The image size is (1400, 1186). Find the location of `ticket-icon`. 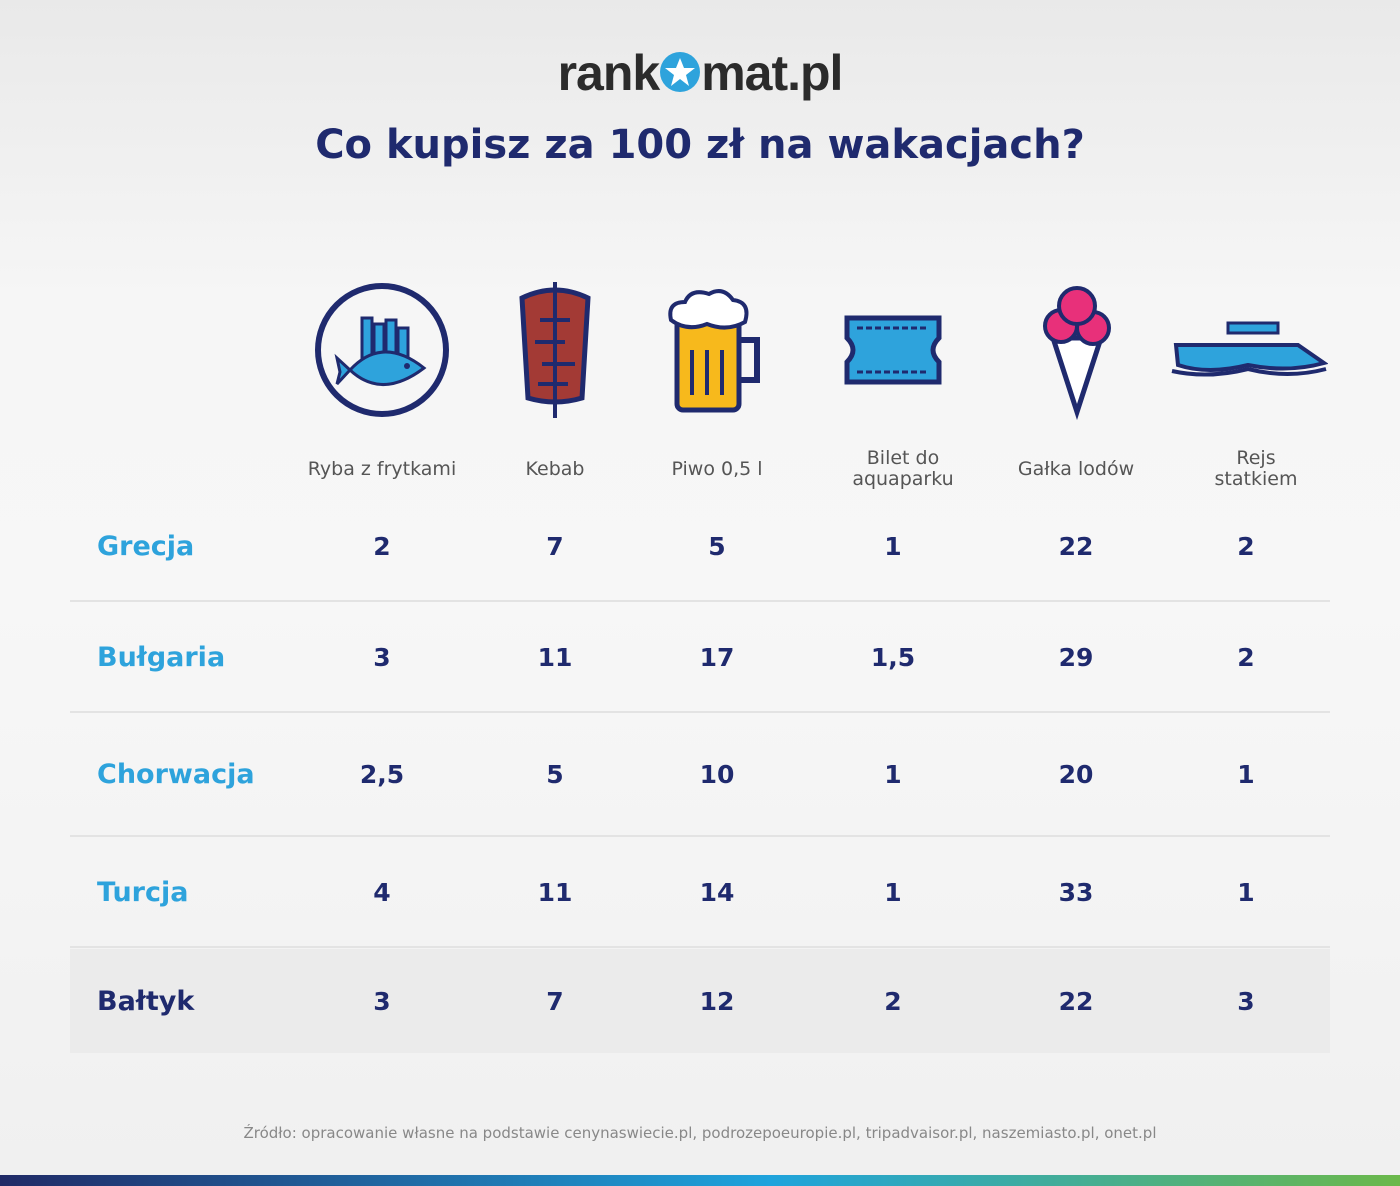

ticket-icon is located at coordinates (893, 350).